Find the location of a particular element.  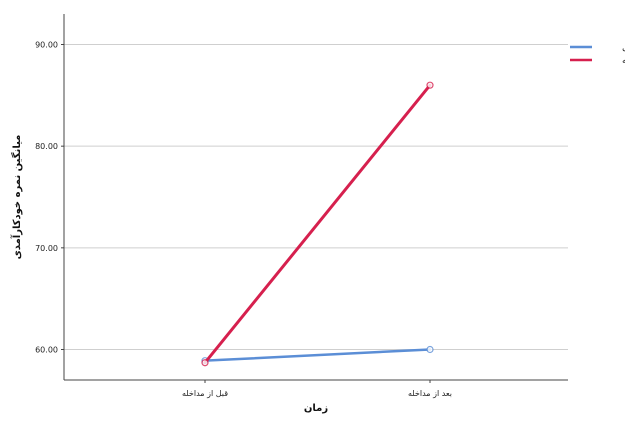

y-axis-title: میانگین نمره خودکارآمدی is located at coordinates (16, 197).